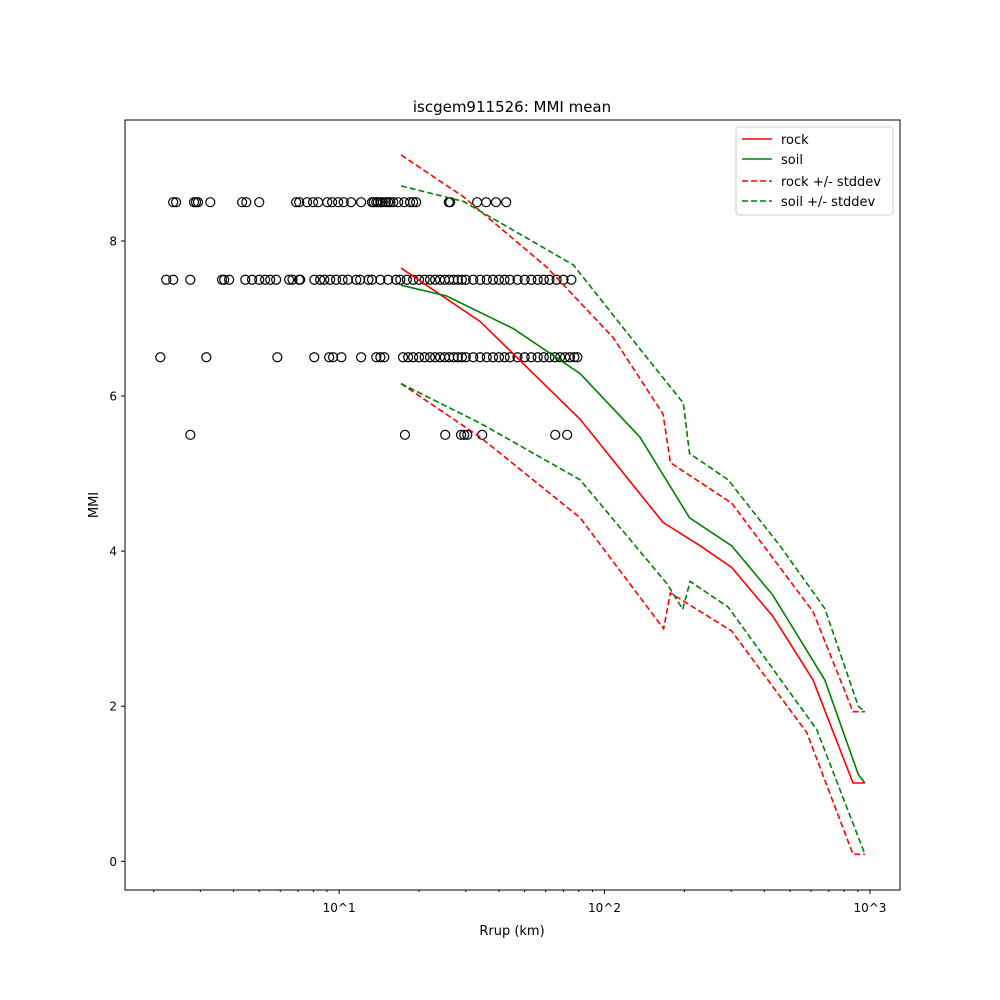  I want to click on legend-box, so click(814, 171).